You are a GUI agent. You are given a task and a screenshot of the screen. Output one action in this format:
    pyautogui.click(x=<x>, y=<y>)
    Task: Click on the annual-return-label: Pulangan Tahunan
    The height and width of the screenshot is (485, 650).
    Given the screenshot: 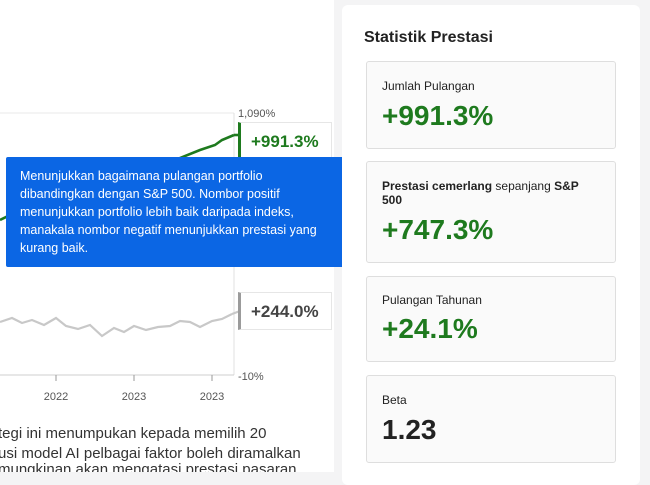 What is the action you would take?
    pyautogui.click(x=432, y=300)
    